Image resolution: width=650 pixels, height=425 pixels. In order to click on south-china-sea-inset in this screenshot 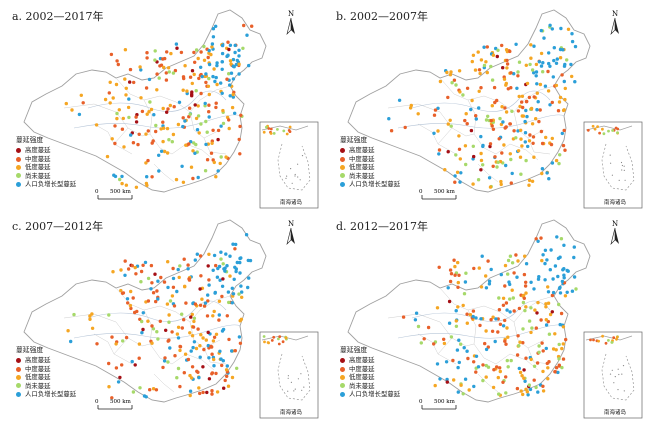, I will do `click(289, 165)`.